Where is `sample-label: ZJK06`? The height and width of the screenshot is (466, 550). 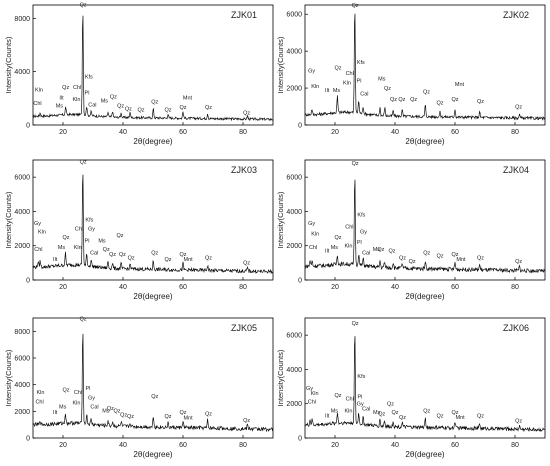
sample-label: ZJK06 is located at coordinates (516, 328).